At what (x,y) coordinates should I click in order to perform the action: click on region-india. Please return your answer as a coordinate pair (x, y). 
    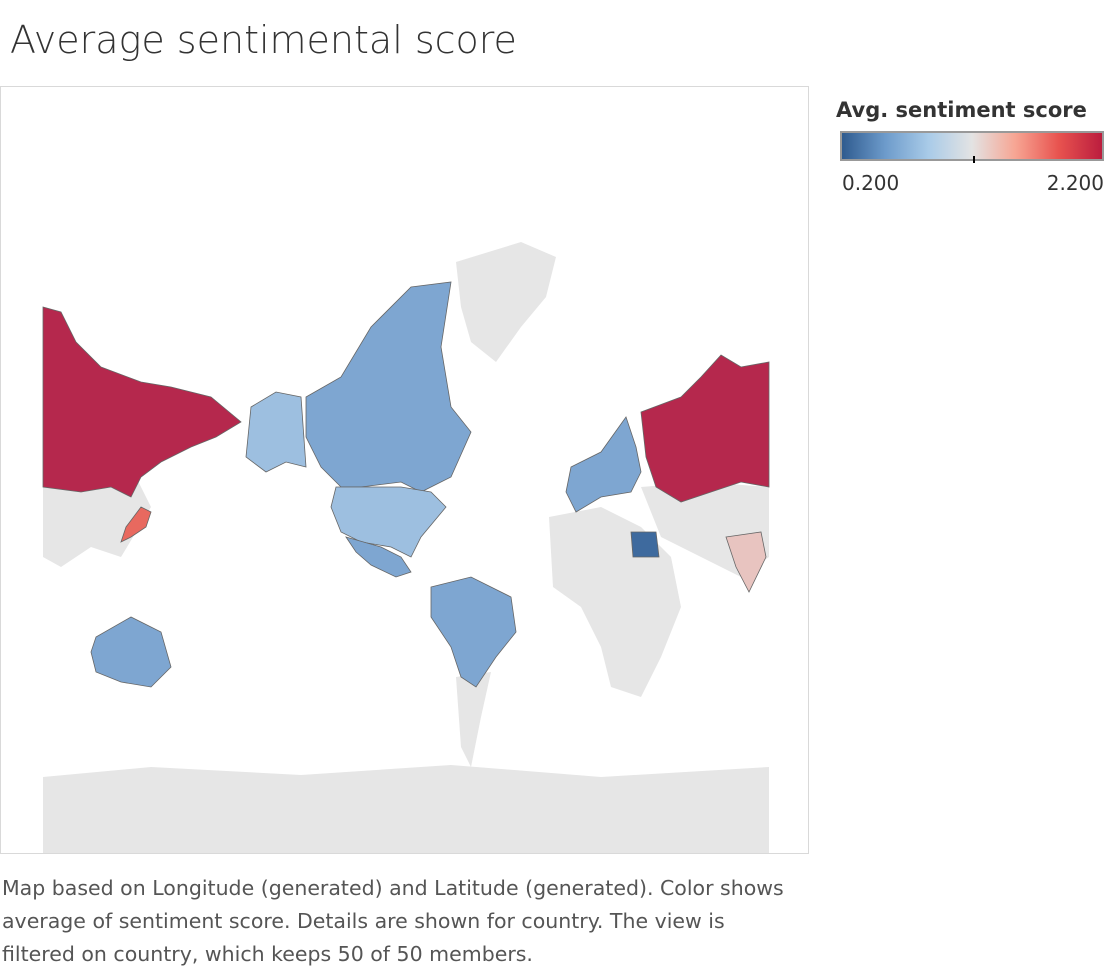
    Looking at the image, I should click on (746, 562).